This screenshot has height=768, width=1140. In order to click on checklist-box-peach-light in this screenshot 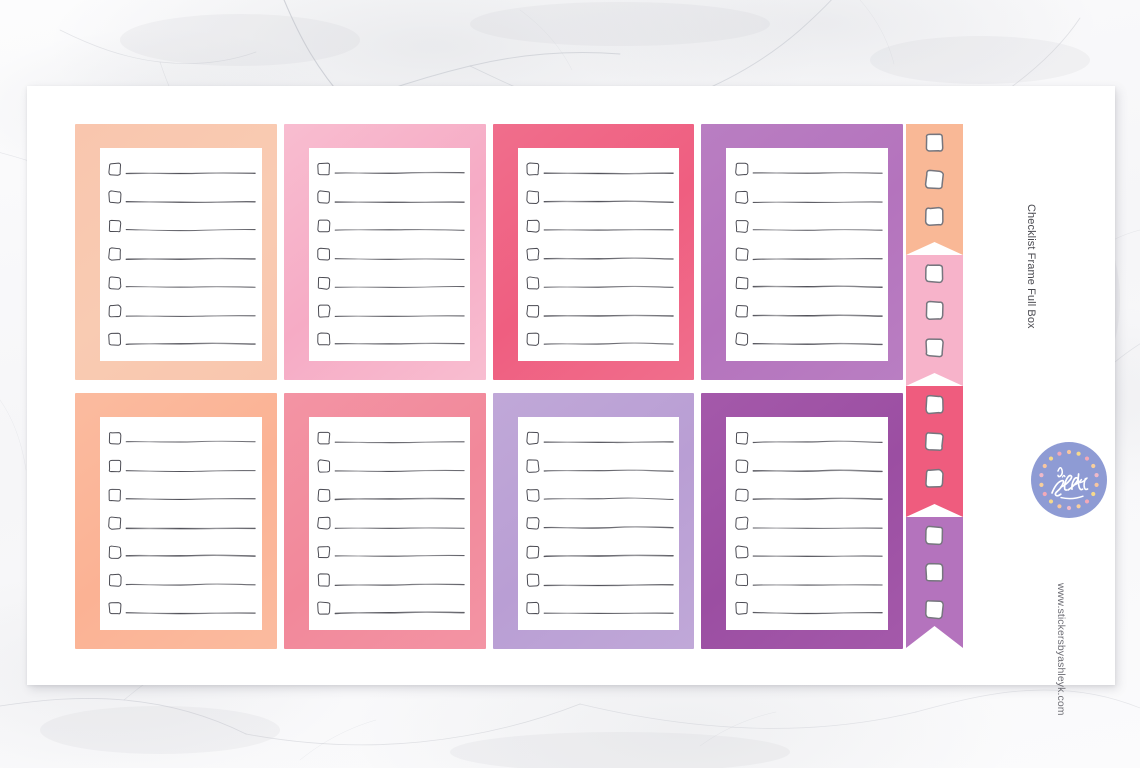, I will do `click(176, 252)`.